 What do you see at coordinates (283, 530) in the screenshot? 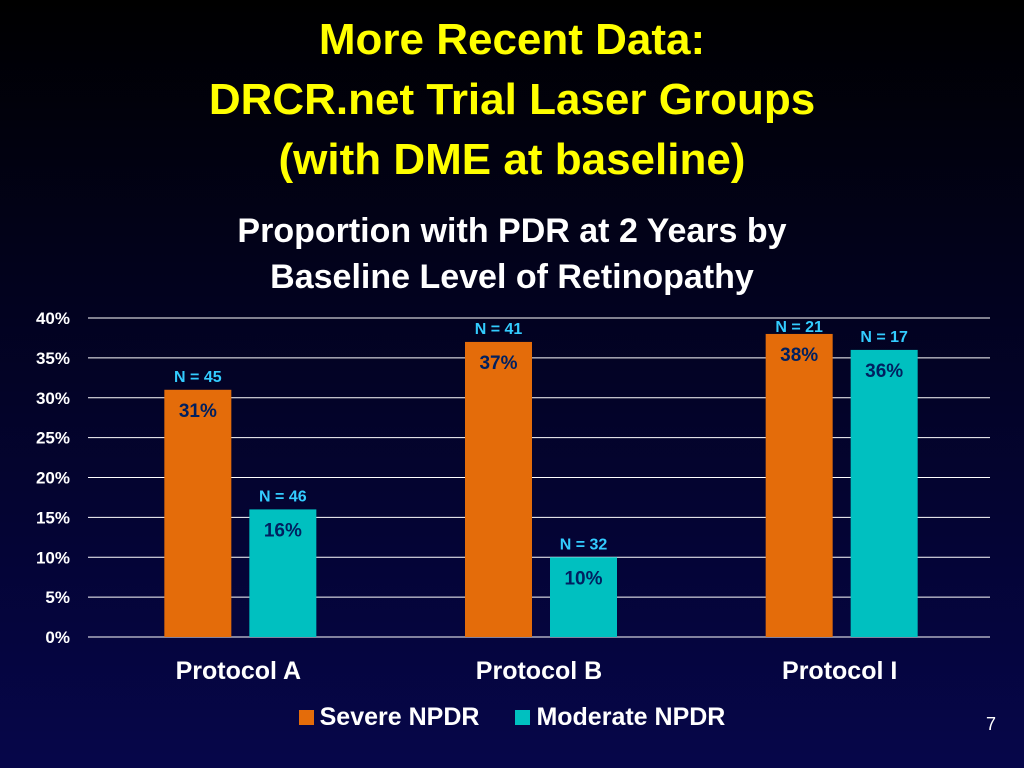
I see `data-label: 16%` at bounding box center [283, 530].